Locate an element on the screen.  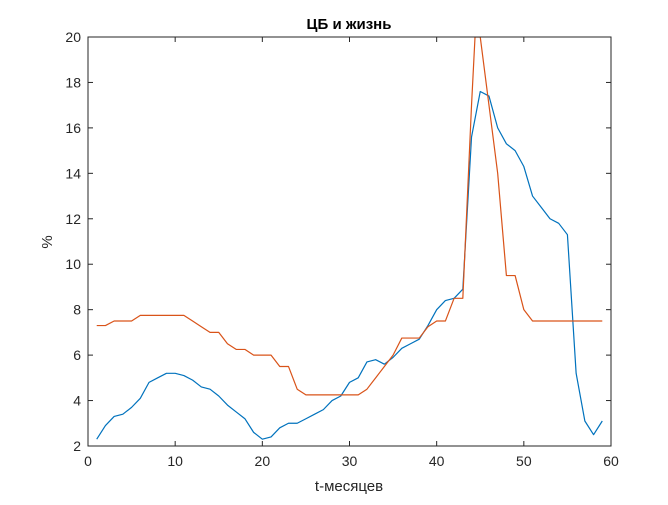
y-tick-label: 4 is located at coordinates (77, 401).